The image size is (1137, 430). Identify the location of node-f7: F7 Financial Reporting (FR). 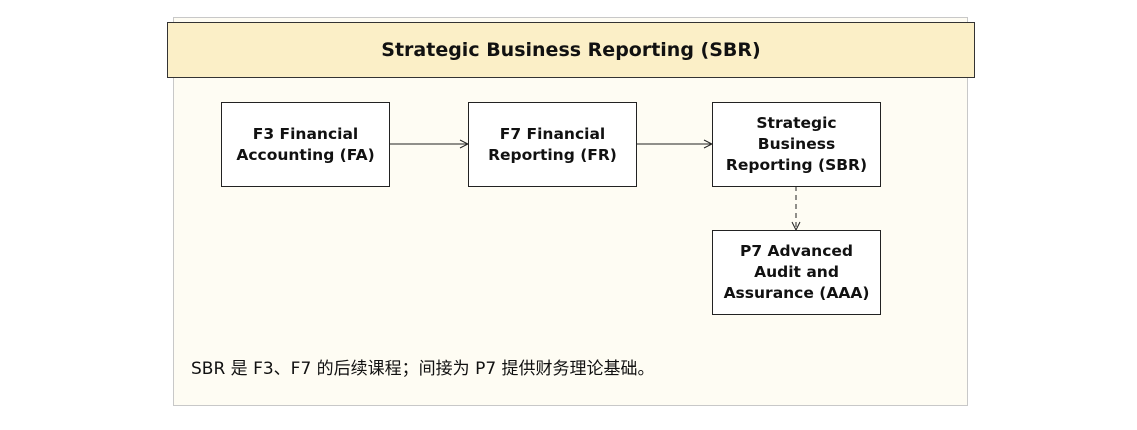
(552, 144).